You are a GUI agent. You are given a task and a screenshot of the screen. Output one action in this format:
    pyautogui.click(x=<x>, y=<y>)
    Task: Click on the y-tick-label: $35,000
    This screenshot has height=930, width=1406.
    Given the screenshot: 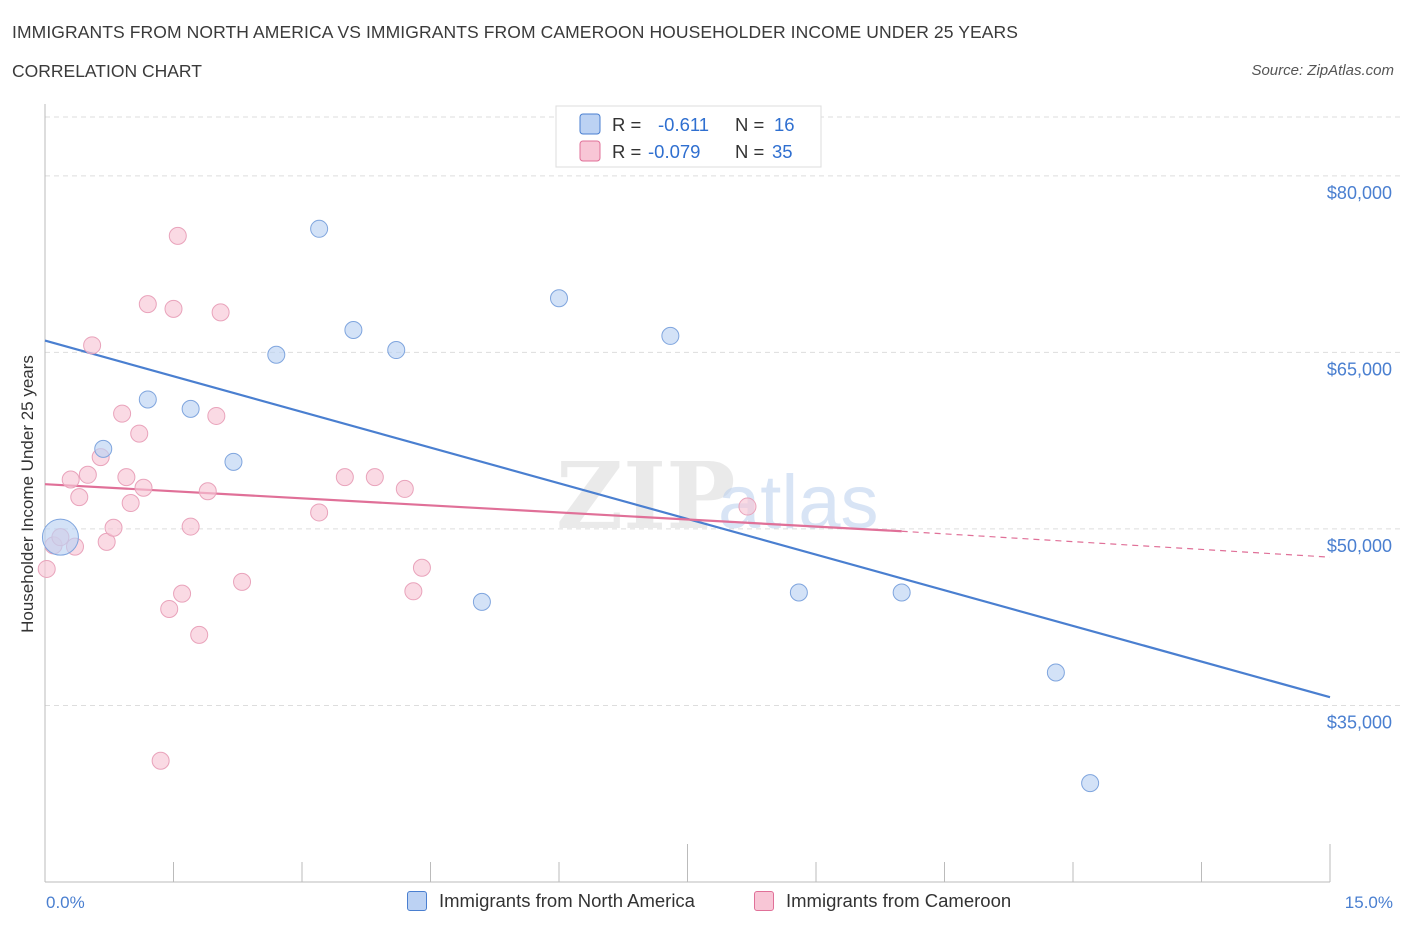 What is the action you would take?
    pyautogui.click(x=1359, y=722)
    